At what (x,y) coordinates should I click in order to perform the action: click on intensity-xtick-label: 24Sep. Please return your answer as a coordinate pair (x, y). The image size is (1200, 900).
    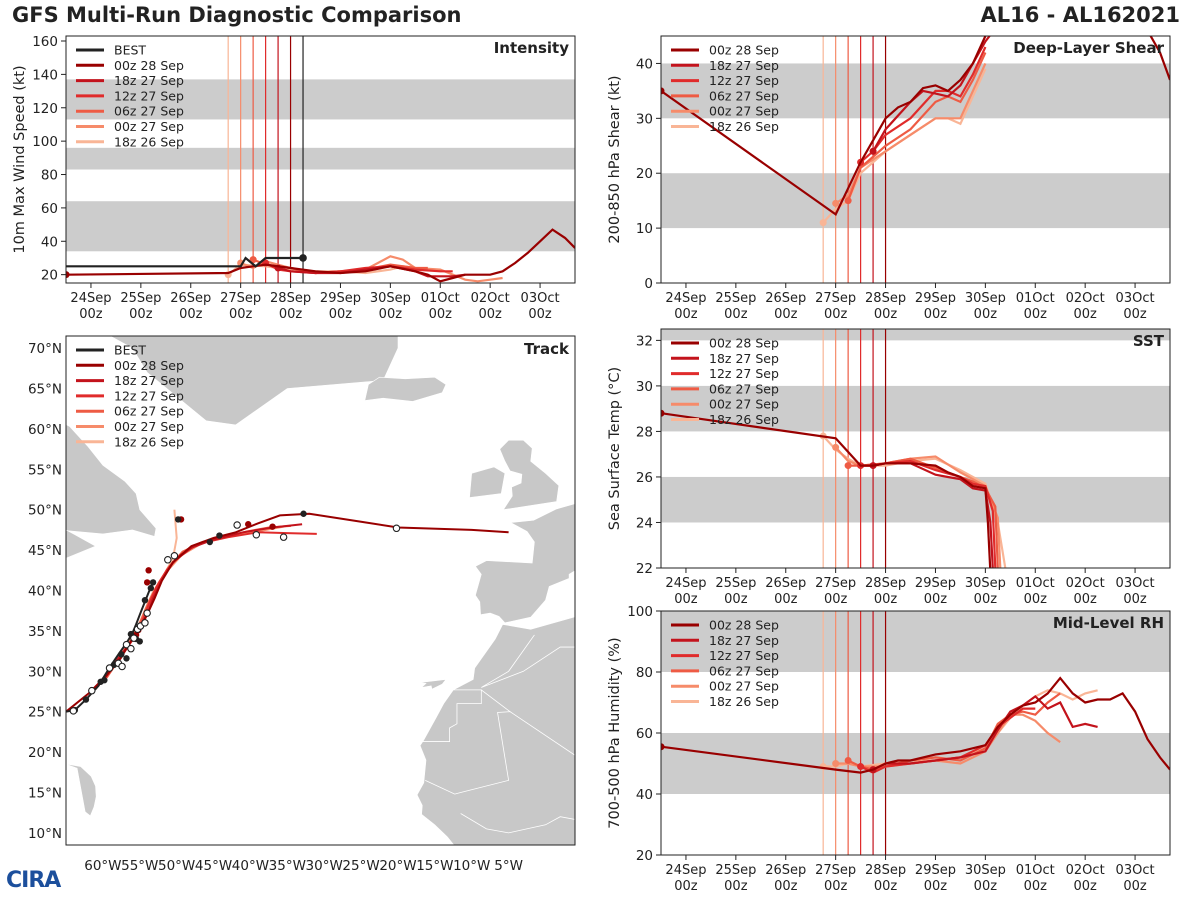
    Looking at the image, I should click on (90, 298).